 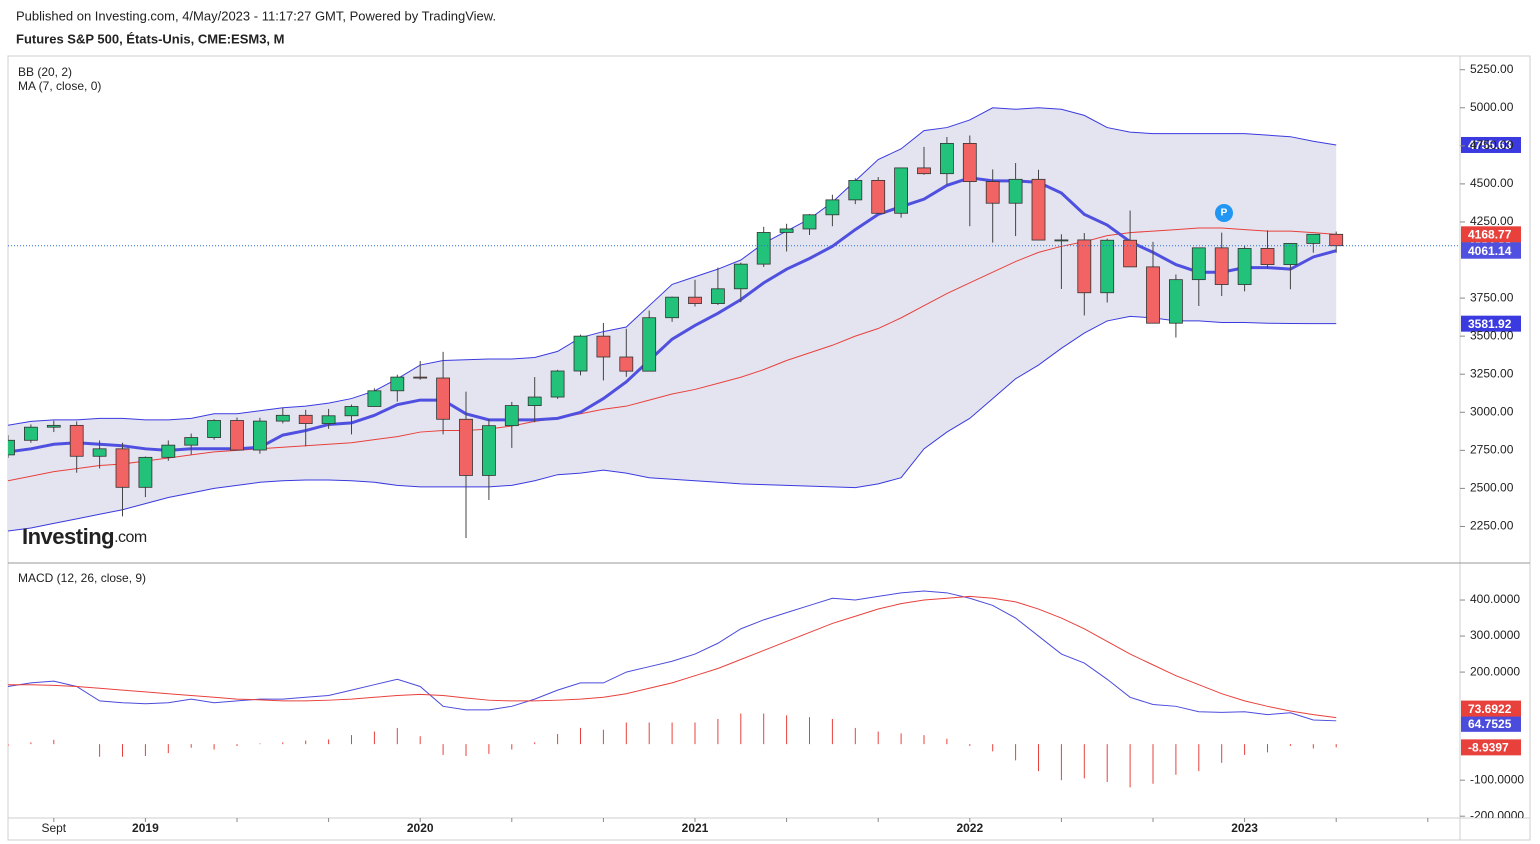 I want to click on logo-suffix: .com, so click(x=130, y=537).